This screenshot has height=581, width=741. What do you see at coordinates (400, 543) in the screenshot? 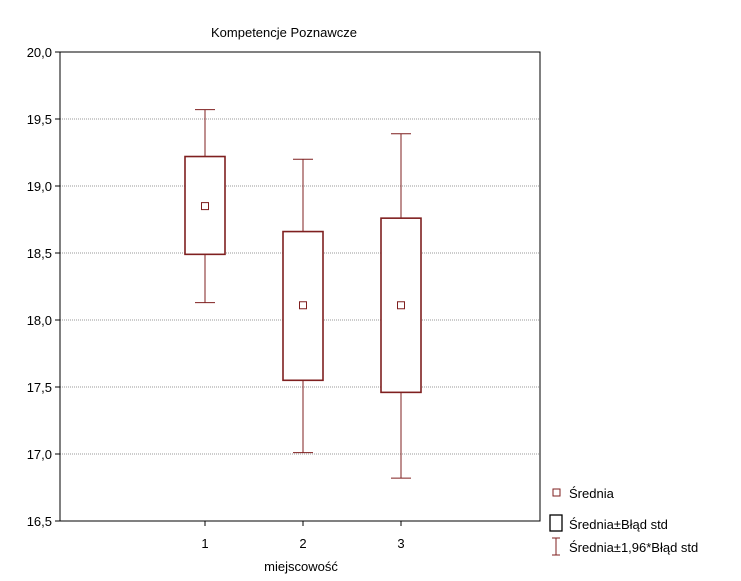
I see `x-tick-label: 3` at bounding box center [400, 543].